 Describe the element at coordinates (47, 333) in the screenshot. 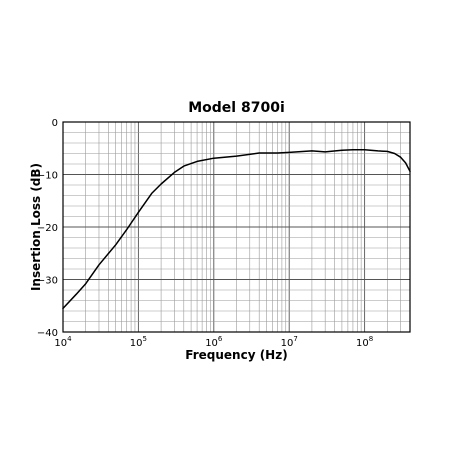

I see `y-tick-label: −40` at that location.